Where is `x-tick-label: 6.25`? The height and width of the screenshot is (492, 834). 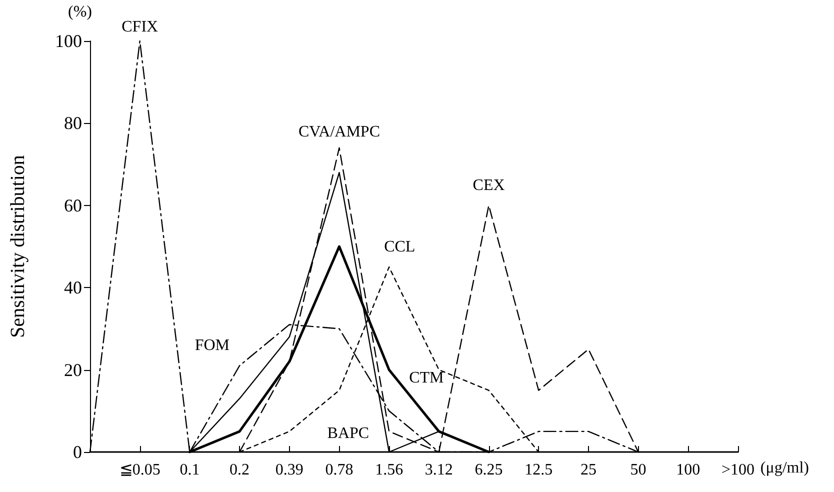
x-tick-label: 6.25 is located at coordinates (488, 470).